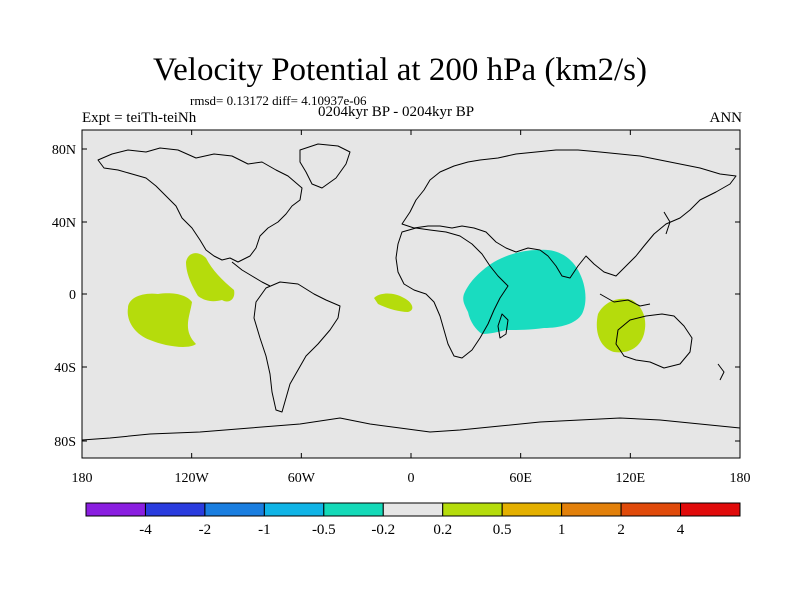 The height and width of the screenshot is (600, 800). What do you see at coordinates (452, 293) in the screenshot?
I see `coastline-africa` at bounding box center [452, 293].